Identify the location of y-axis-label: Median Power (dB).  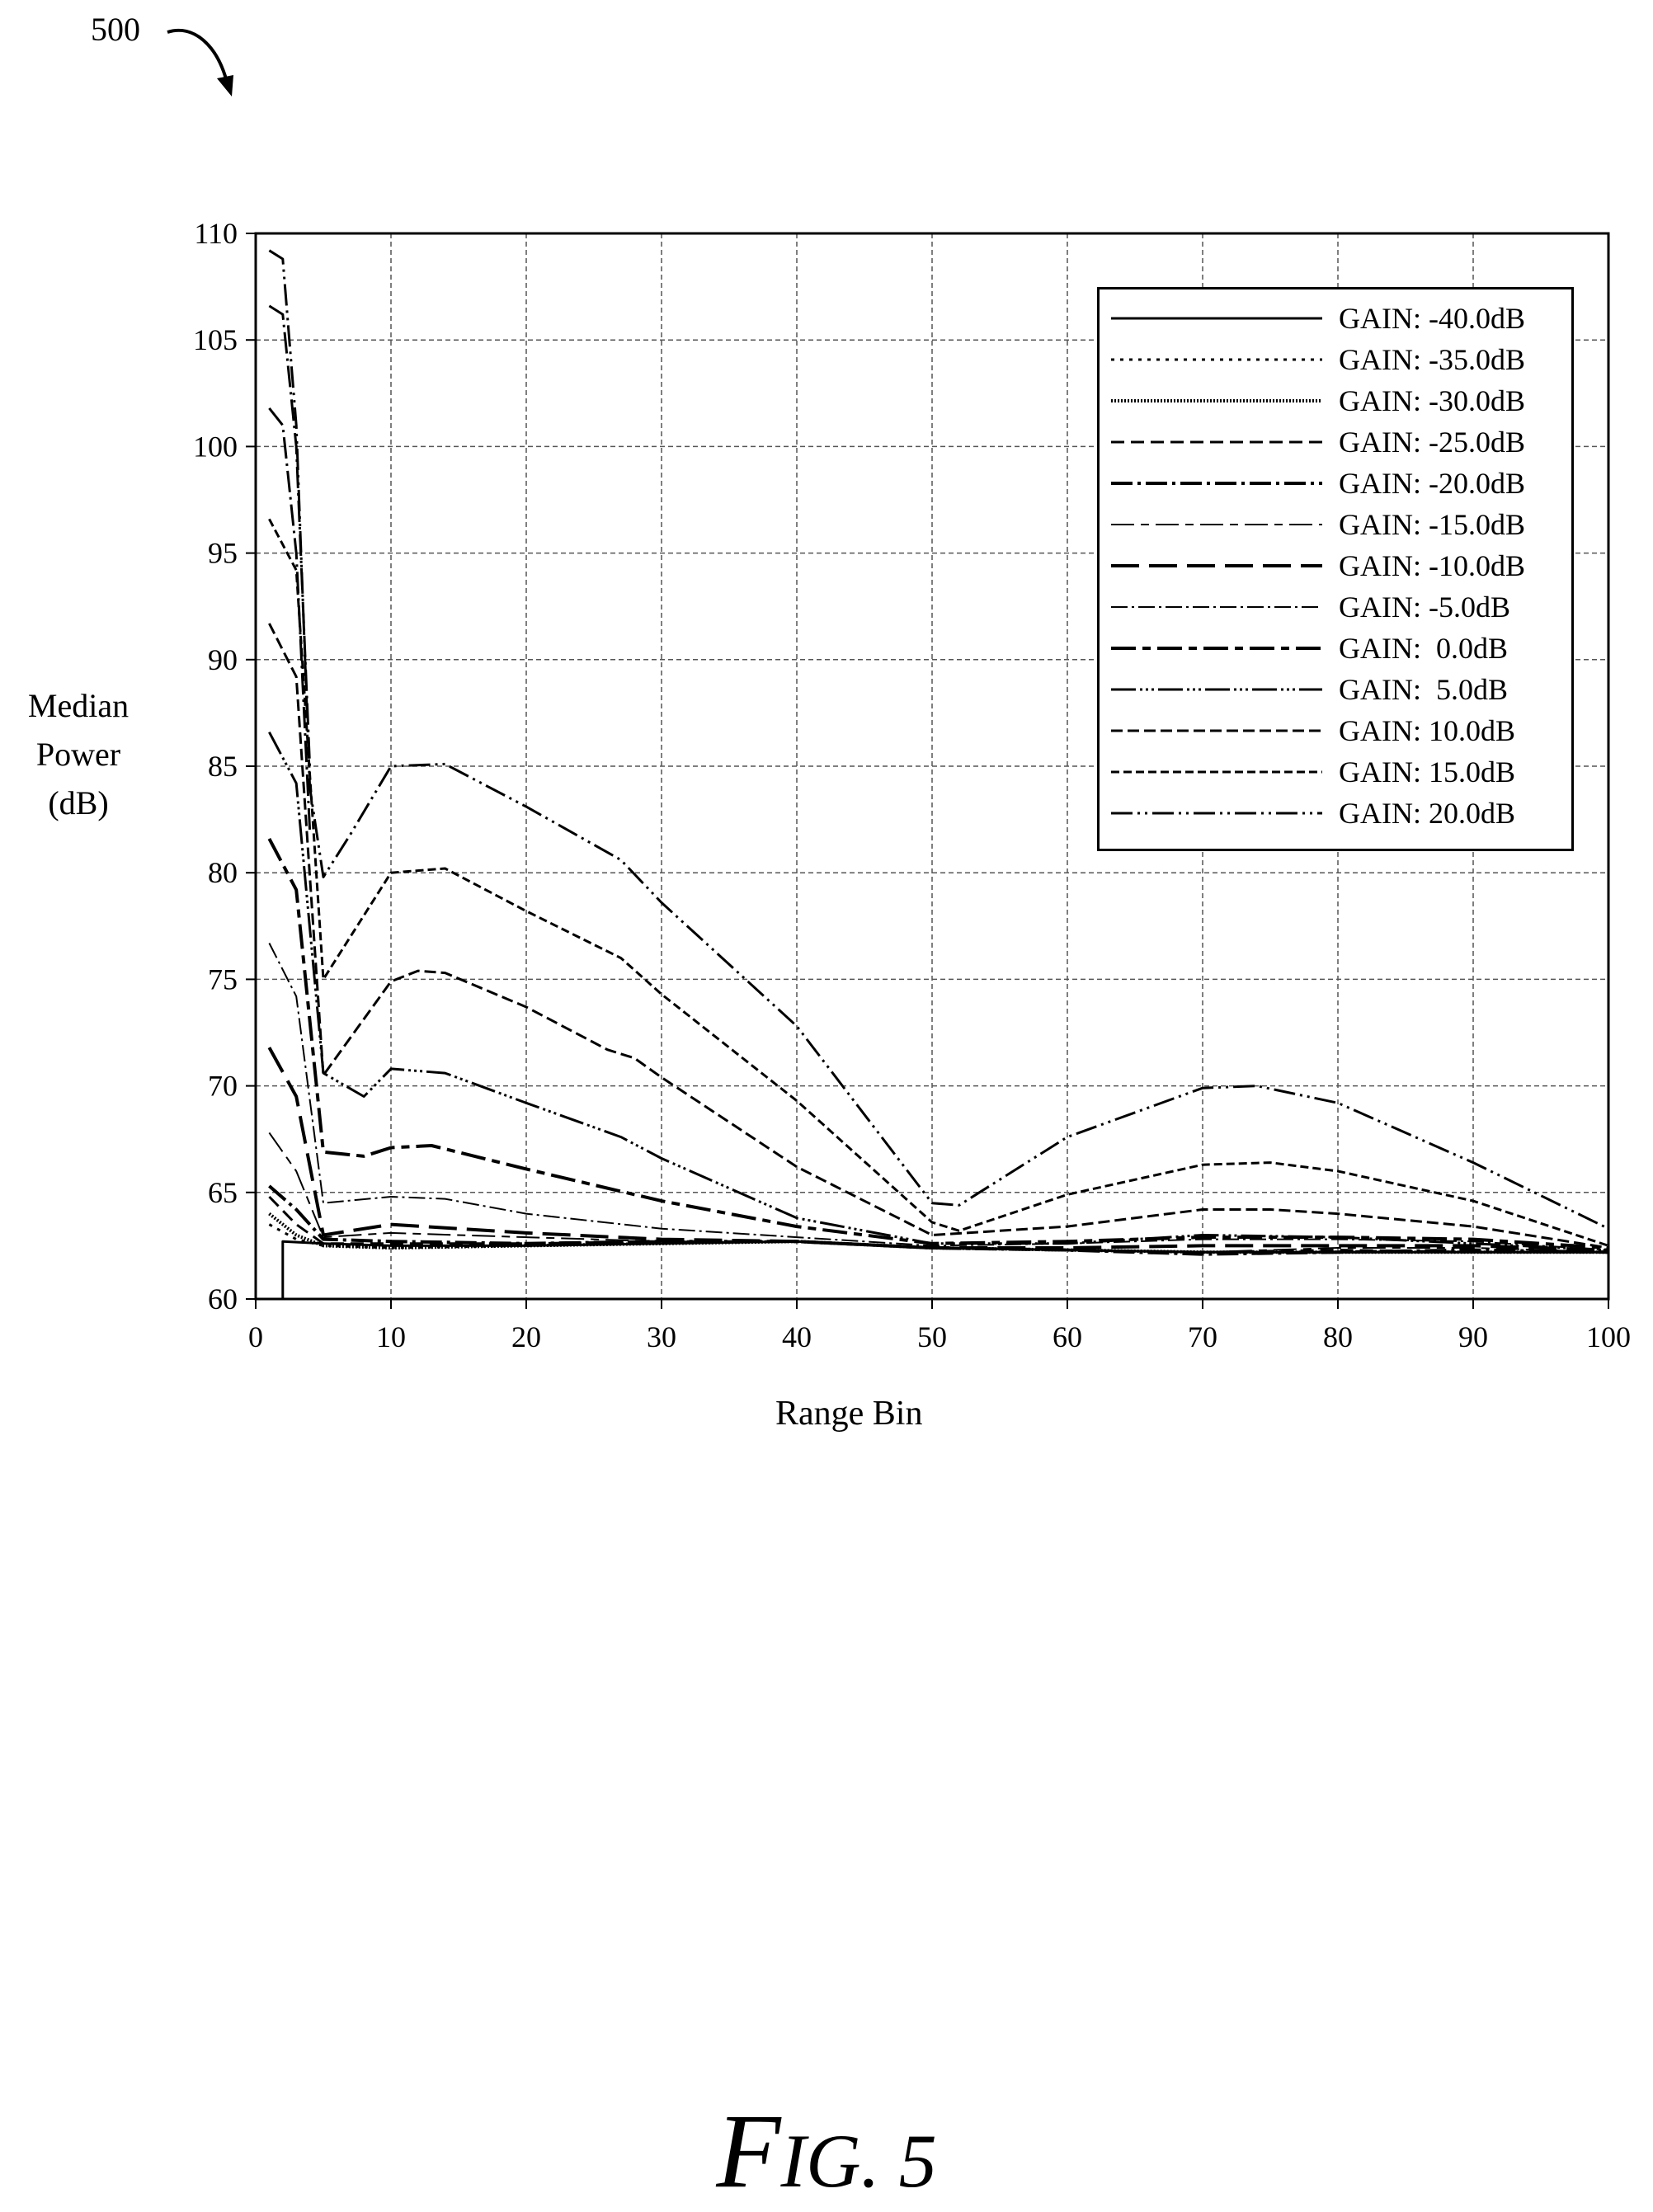
(78, 754).